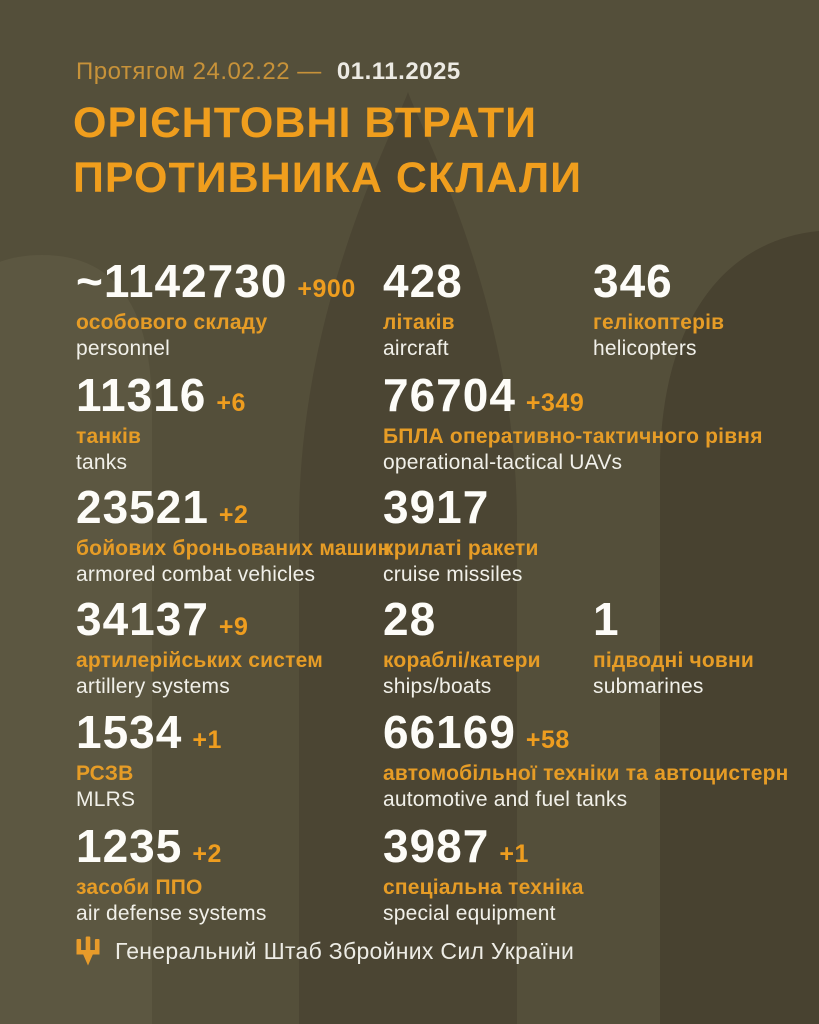 This screenshot has width=819, height=1024. What do you see at coordinates (547, 740) in the screenshot?
I see `stat-delta: +58` at bounding box center [547, 740].